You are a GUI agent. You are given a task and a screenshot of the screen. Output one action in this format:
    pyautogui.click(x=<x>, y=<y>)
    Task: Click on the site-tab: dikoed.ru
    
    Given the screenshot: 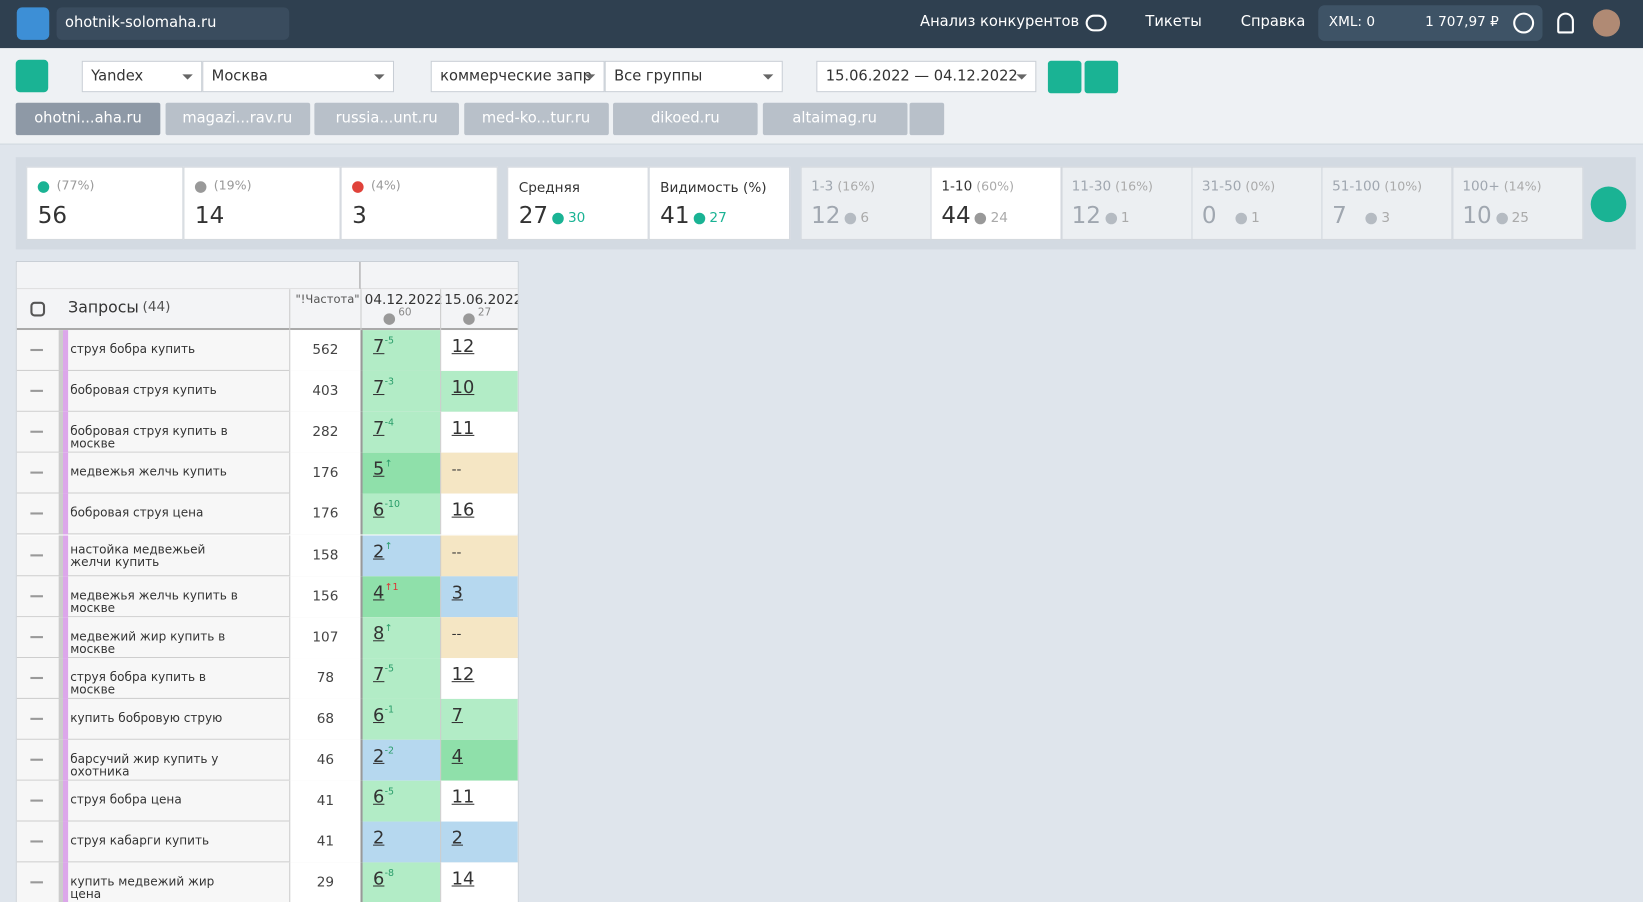 What is the action you would take?
    pyautogui.click(x=685, y=119)
    